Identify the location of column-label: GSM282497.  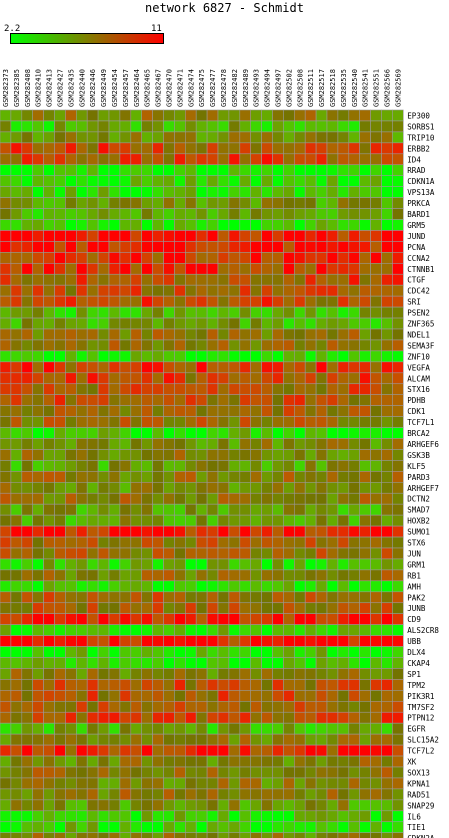
(278, 88).